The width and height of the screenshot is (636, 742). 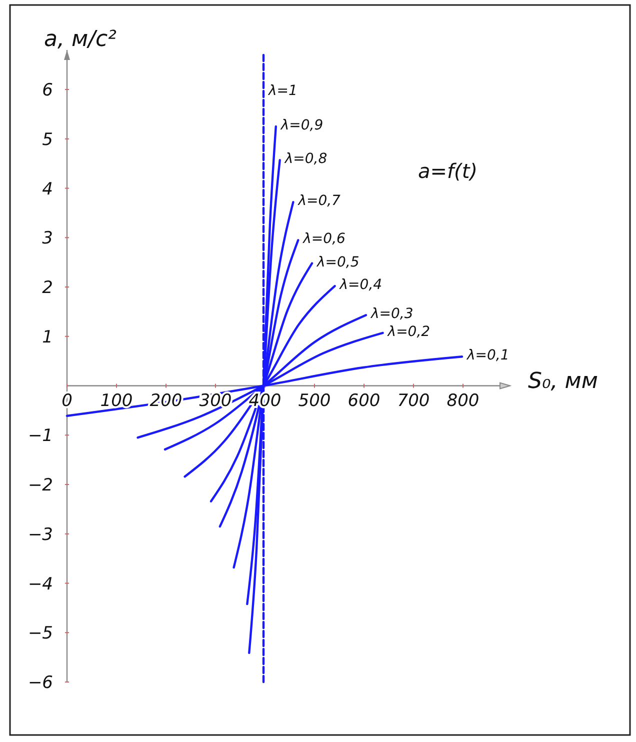 What do you see at coordinates (215, 400) in the screenshot?
I see `x-tick-label: 300` at bounding box center [215, 400].